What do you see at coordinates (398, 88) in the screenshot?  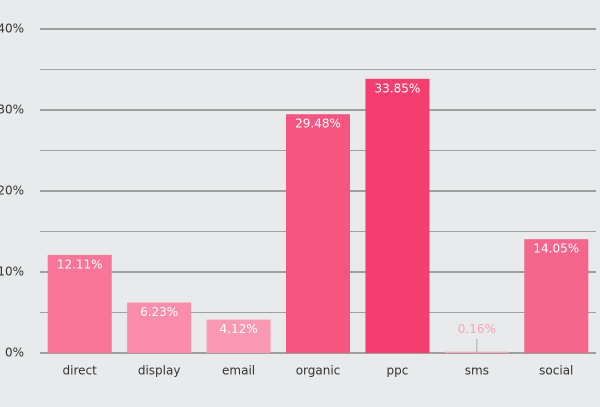 I see `value-label: 33.85%` at bounding box center [398, 88].